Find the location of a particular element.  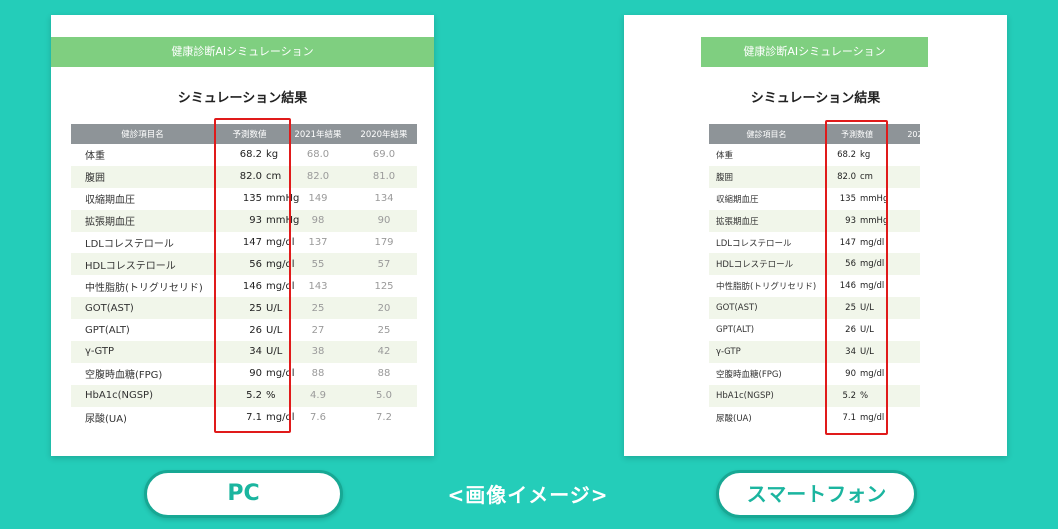

image-caption: <画像イメージ> is located at coordinates (528, 495).